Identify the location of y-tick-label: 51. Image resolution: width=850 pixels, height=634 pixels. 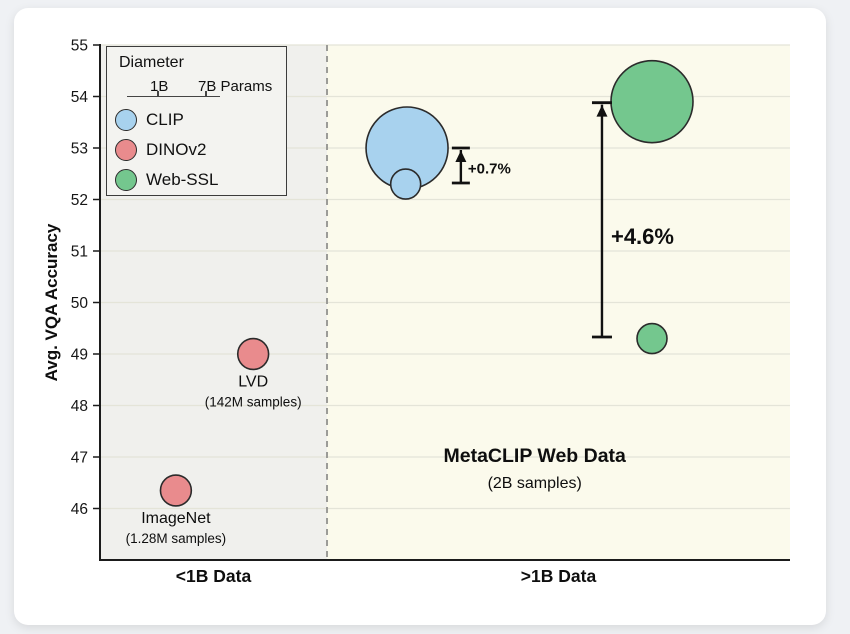
(79, 252).